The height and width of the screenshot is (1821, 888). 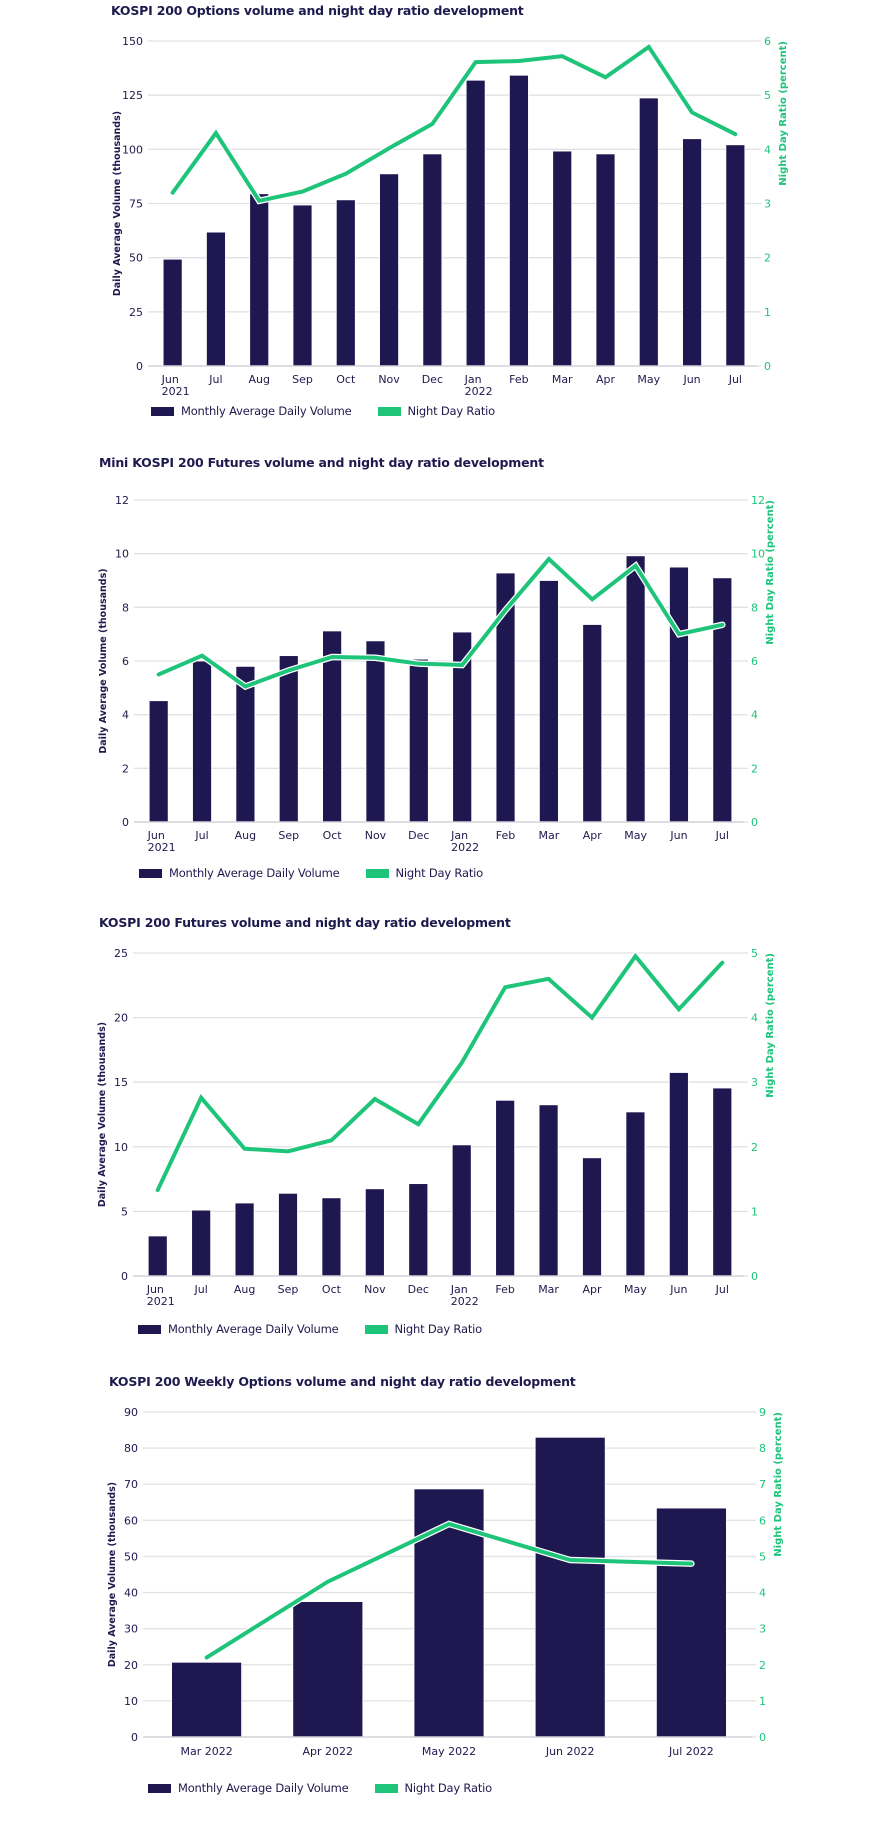 I want to click on y-tick-label: 75, so click(x=136, y=204).